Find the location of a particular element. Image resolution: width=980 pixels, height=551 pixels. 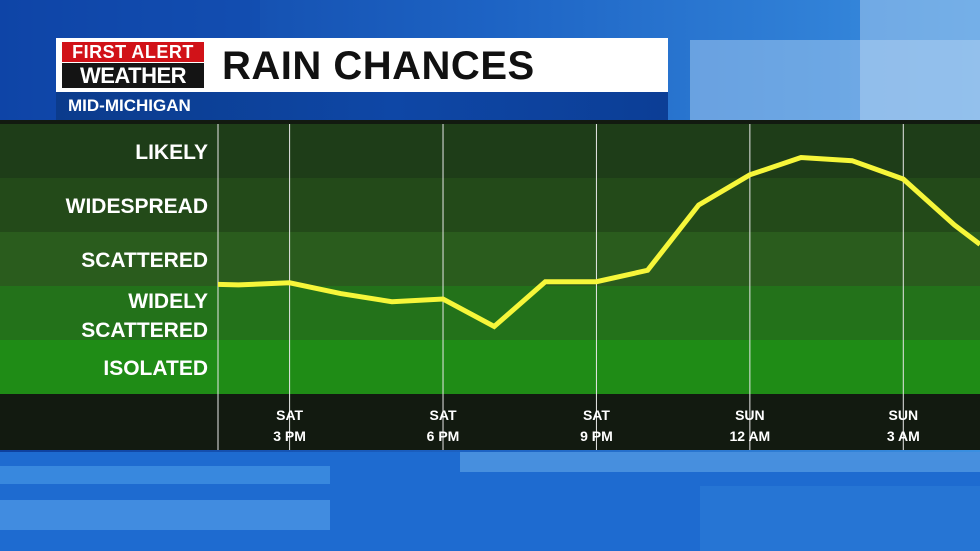

first-alert-weather-logo: FIRST ALERT WEATHER is located at coordinates (133, 65).